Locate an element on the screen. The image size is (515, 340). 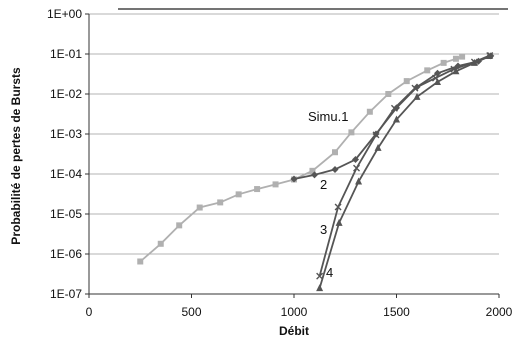
y-tick-label: 1E+00 is located at coordinates (64, 14).